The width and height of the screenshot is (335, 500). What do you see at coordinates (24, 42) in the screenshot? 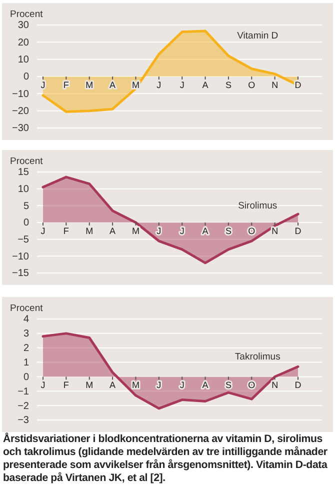
I see `y-tick-label: 20` at bounding box center [24, 42].